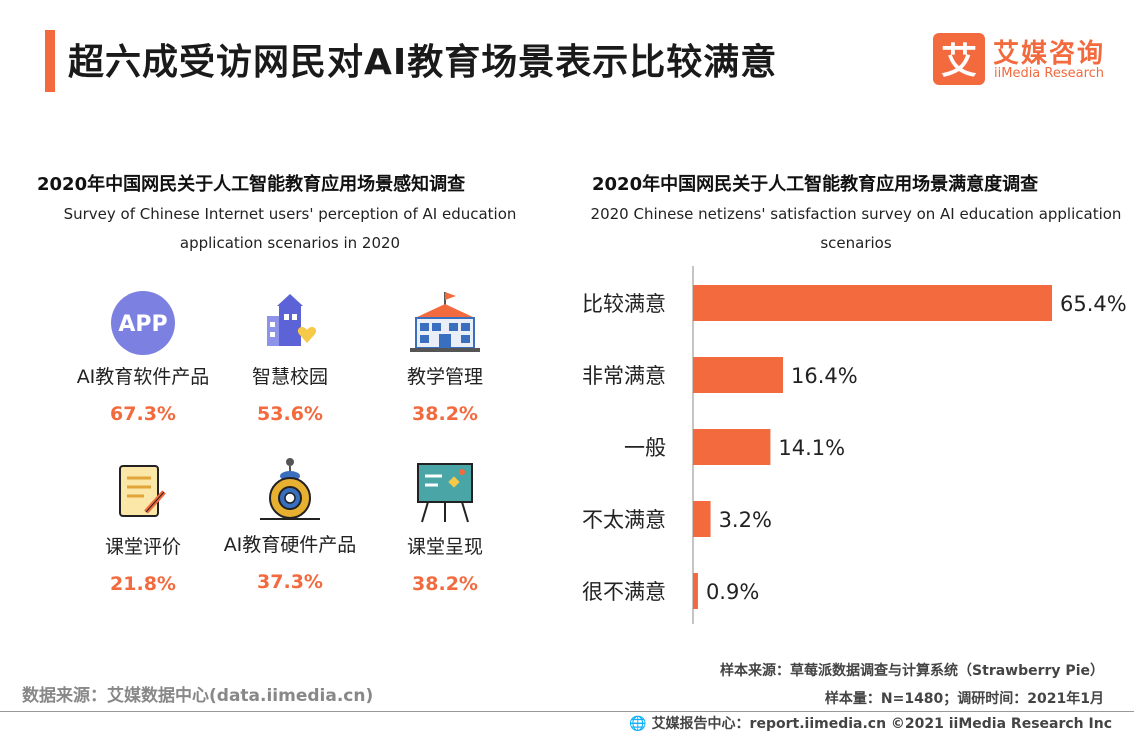  What do you see at coordinates (445, 322) in the screenshot?
I see `school-building-icon` at bounding box center [445, 322].